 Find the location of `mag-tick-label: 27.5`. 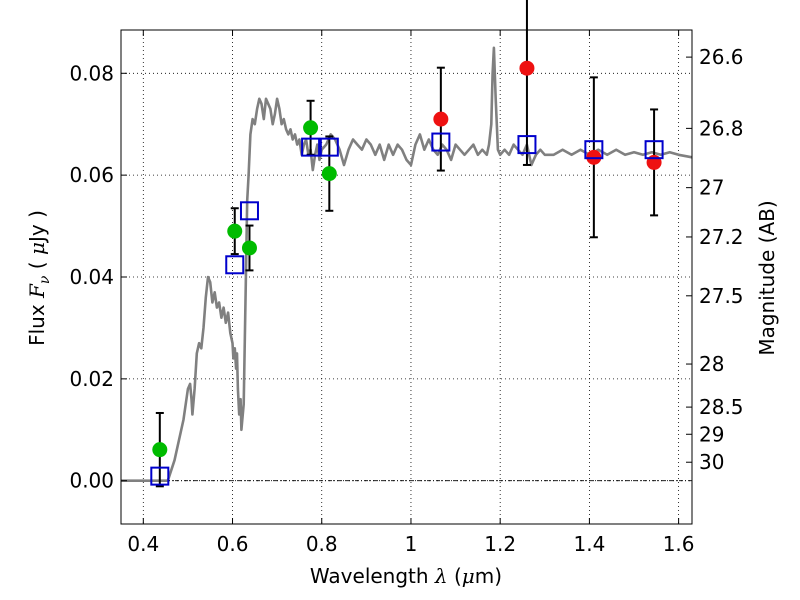

mag-tick-label: 27.5 is located at coordinates (721, 296).